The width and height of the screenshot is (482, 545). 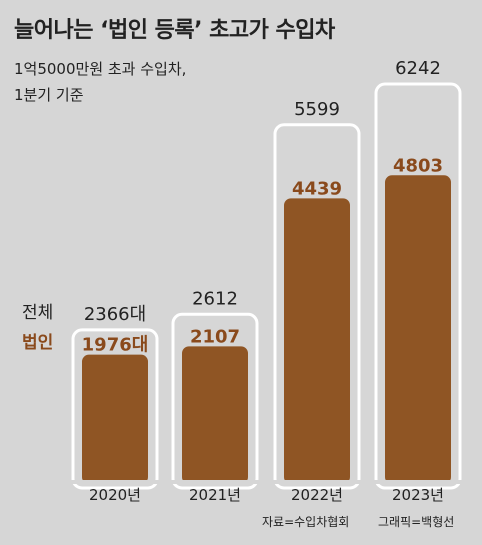 What do you see at coordinates (306, 522) in the screenshot?
I see `source-note: 자료=수입차협회` at bounding box center [306, 522].